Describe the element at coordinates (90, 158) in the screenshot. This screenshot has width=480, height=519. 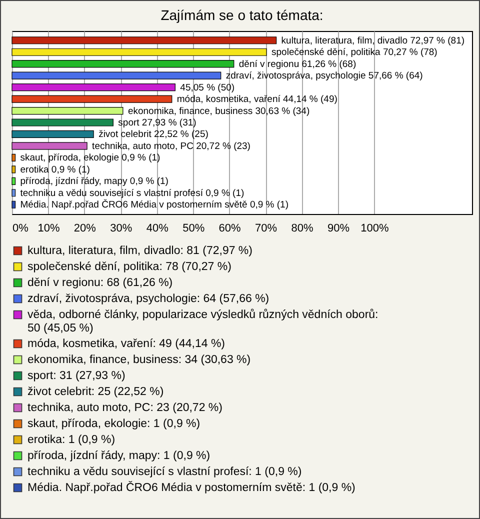
I see `data-label: skaut, příroda, ekologie 0,9 % (1)` at that location.